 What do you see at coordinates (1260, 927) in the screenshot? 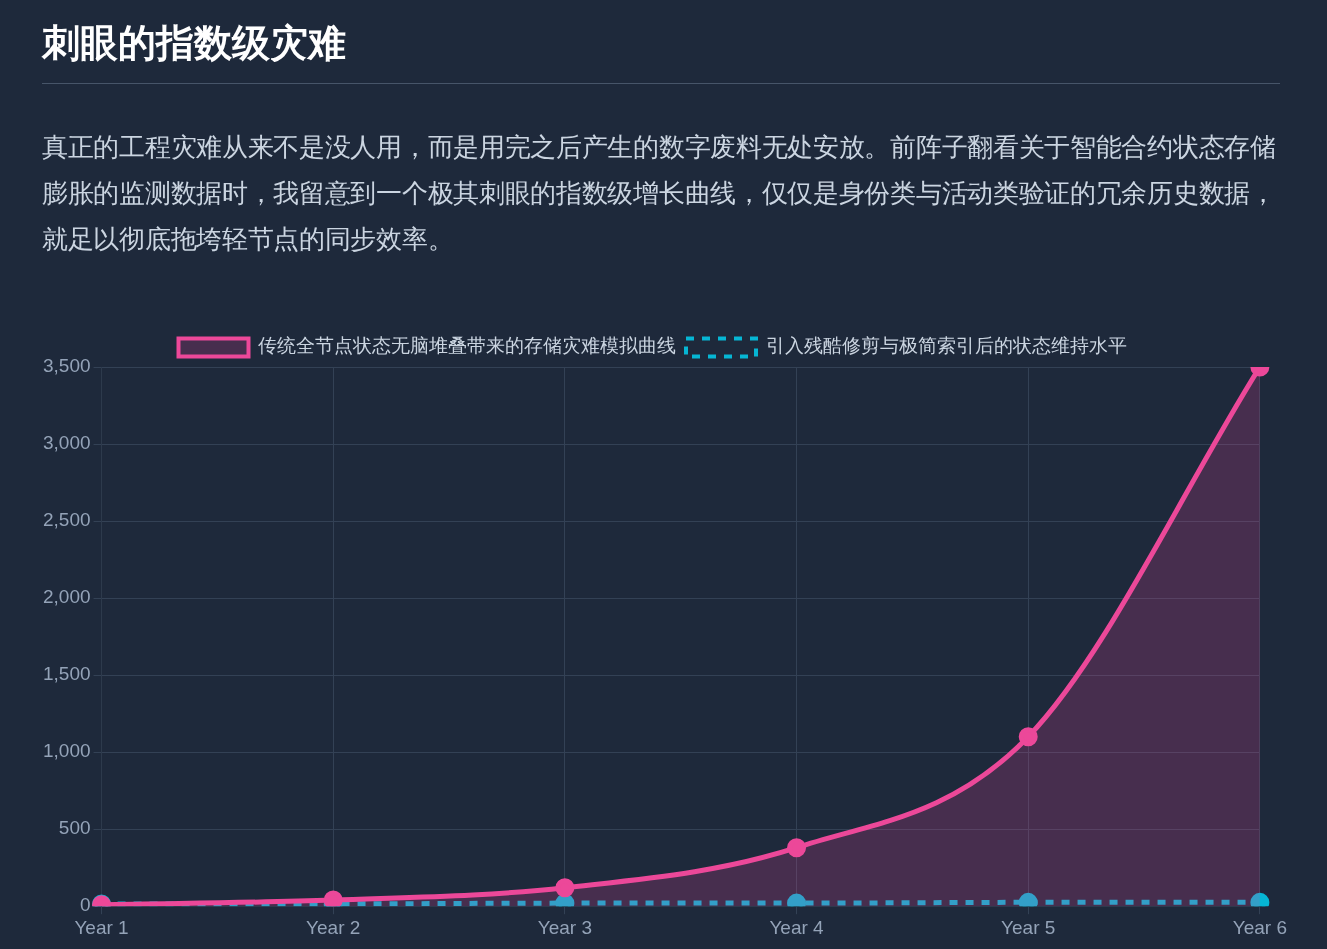
I see `x-tick-label: Year 6` at bounding box center [1260, 927].